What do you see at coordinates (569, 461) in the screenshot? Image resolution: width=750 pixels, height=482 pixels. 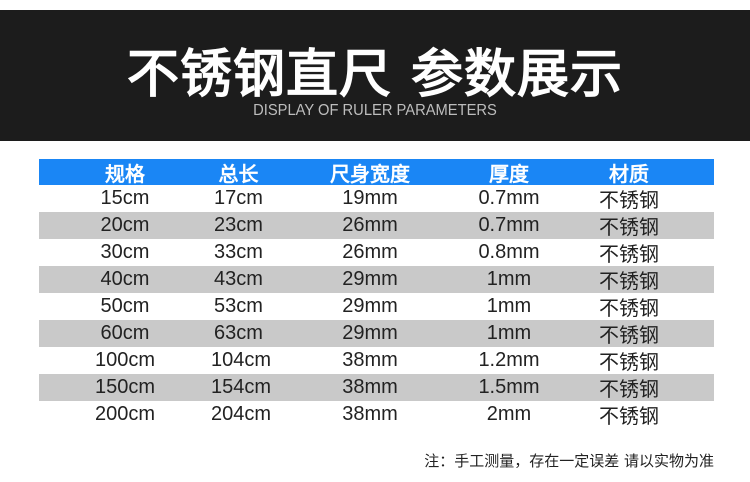 I see `measurement-note: 注：手工测量，存在一定误差 请以实物为准` at bounding box center [569, 461].